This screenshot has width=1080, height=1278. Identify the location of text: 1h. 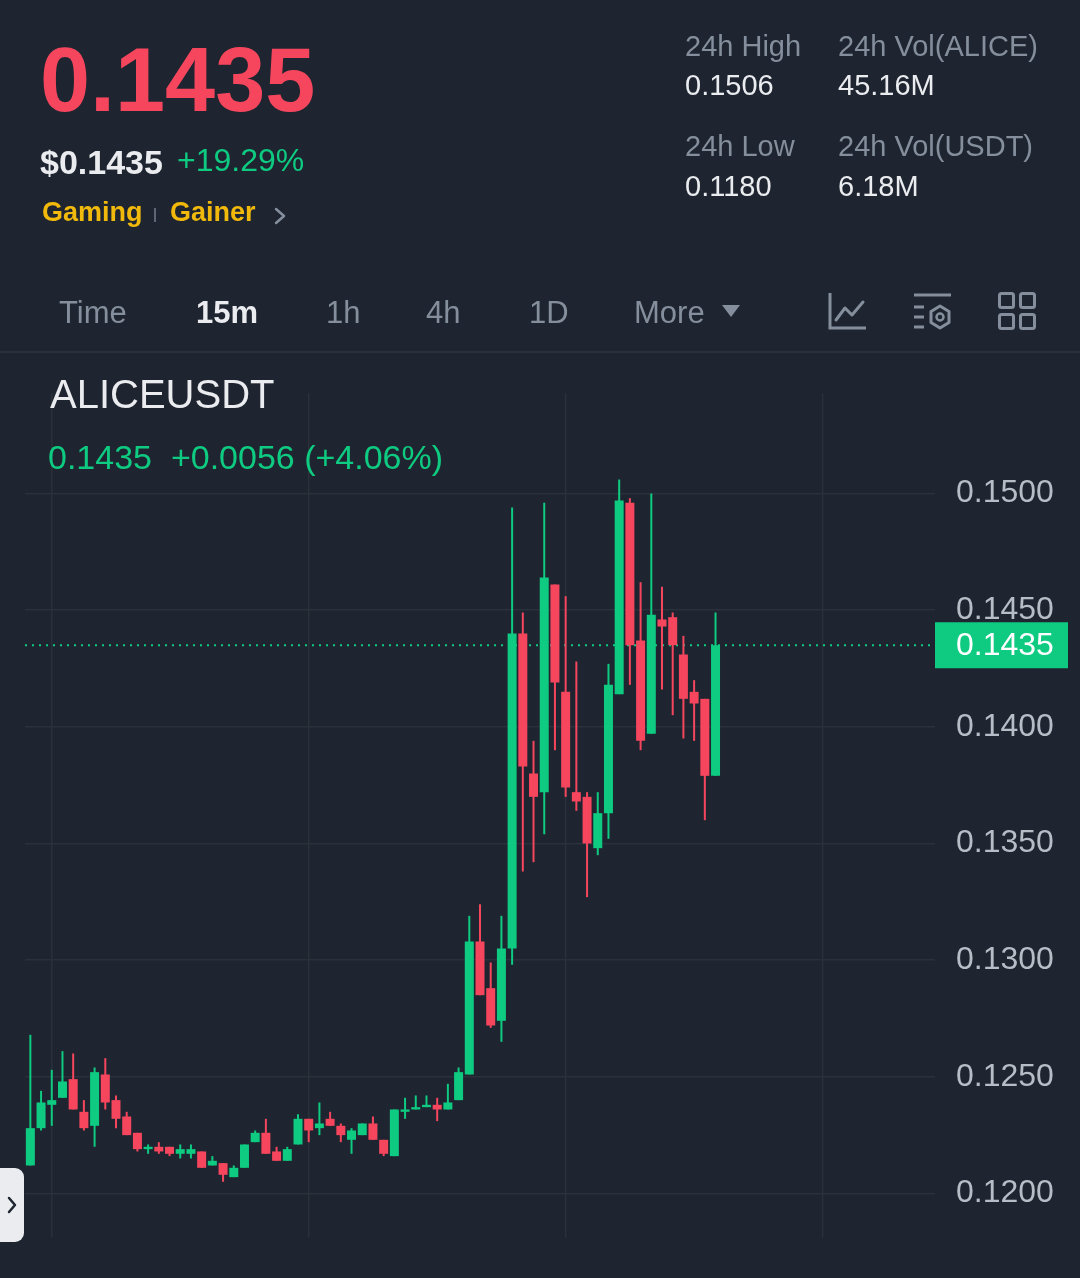
(343, 312).